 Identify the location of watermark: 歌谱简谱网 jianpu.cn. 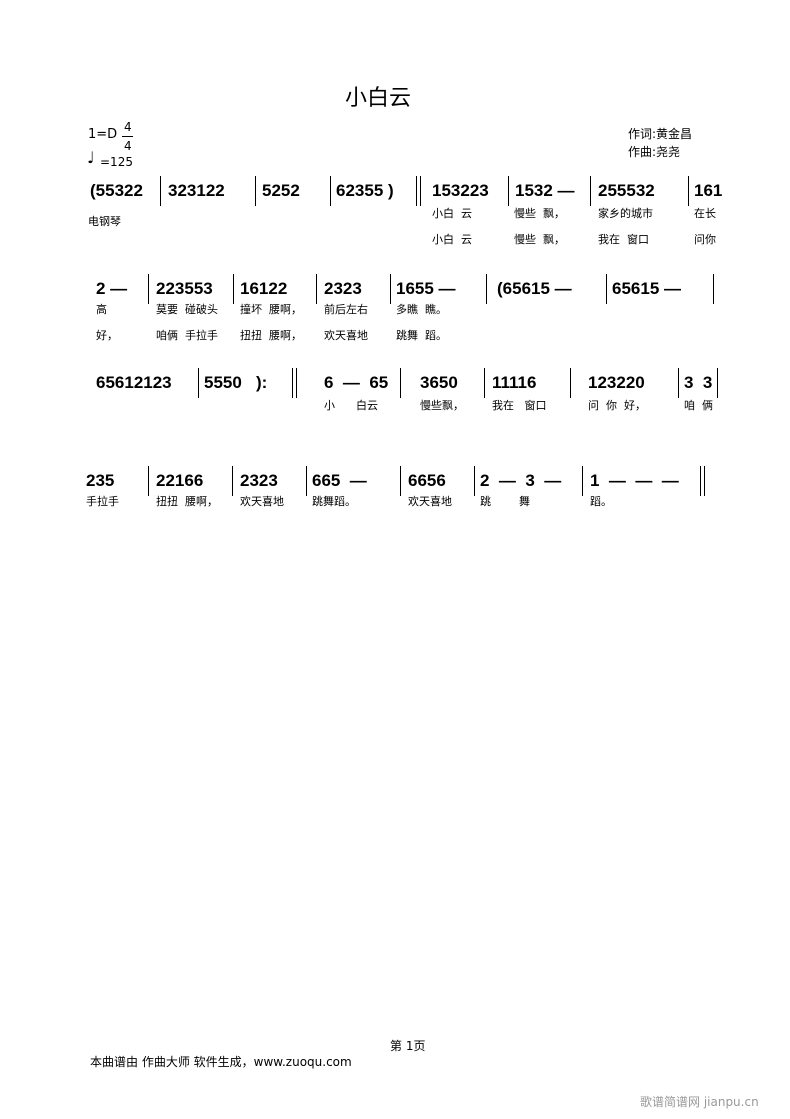
(699, 1102).